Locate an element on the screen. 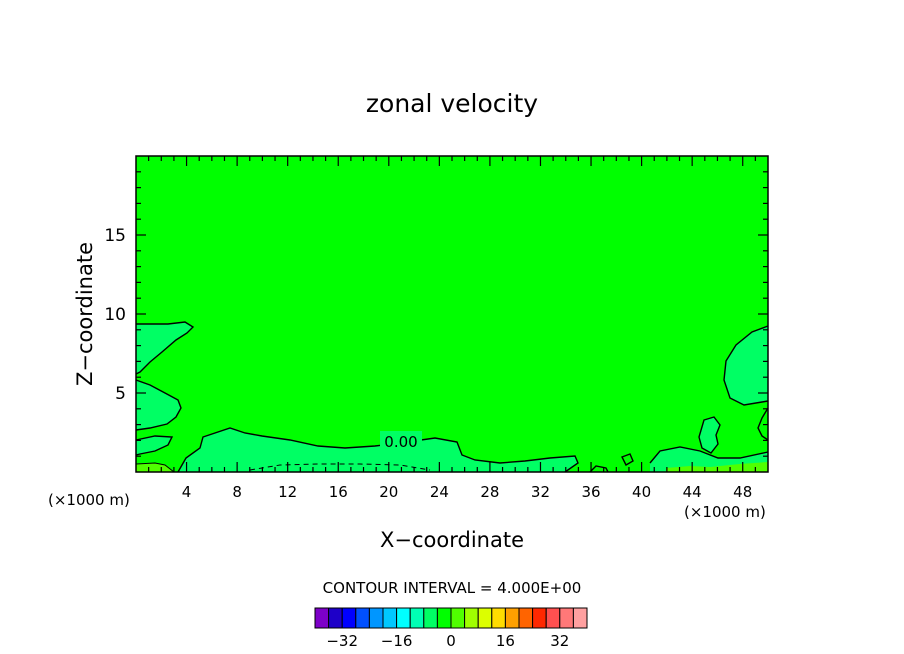  colorbar-tick-label: 16 is located at coordinates (505, 641).